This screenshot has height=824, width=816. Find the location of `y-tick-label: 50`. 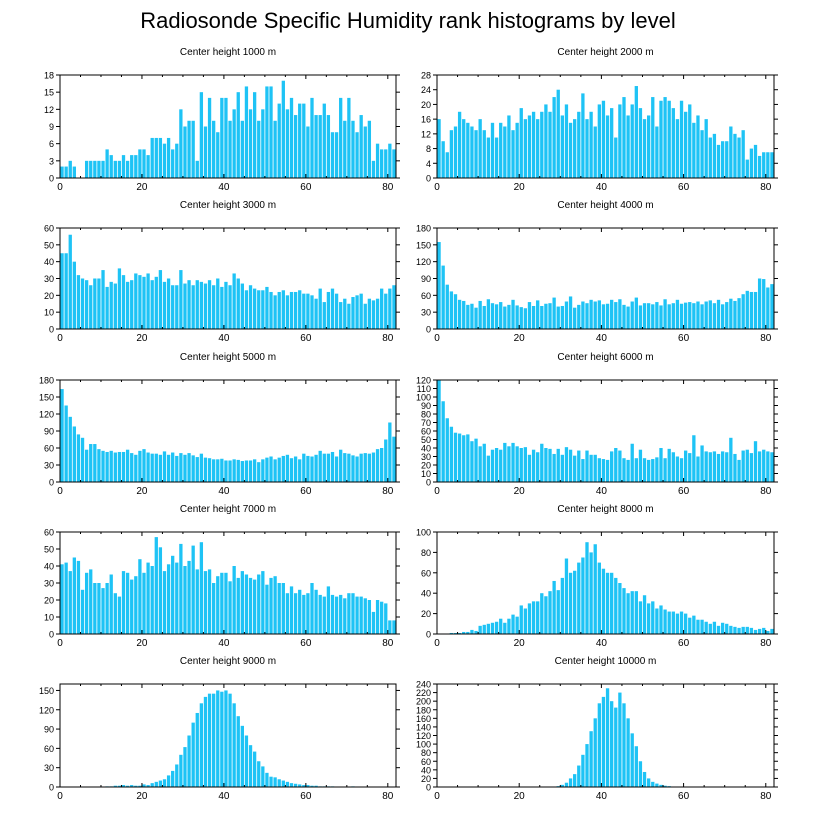

y-tick-label: 50 is located at coordinates (49, 245).